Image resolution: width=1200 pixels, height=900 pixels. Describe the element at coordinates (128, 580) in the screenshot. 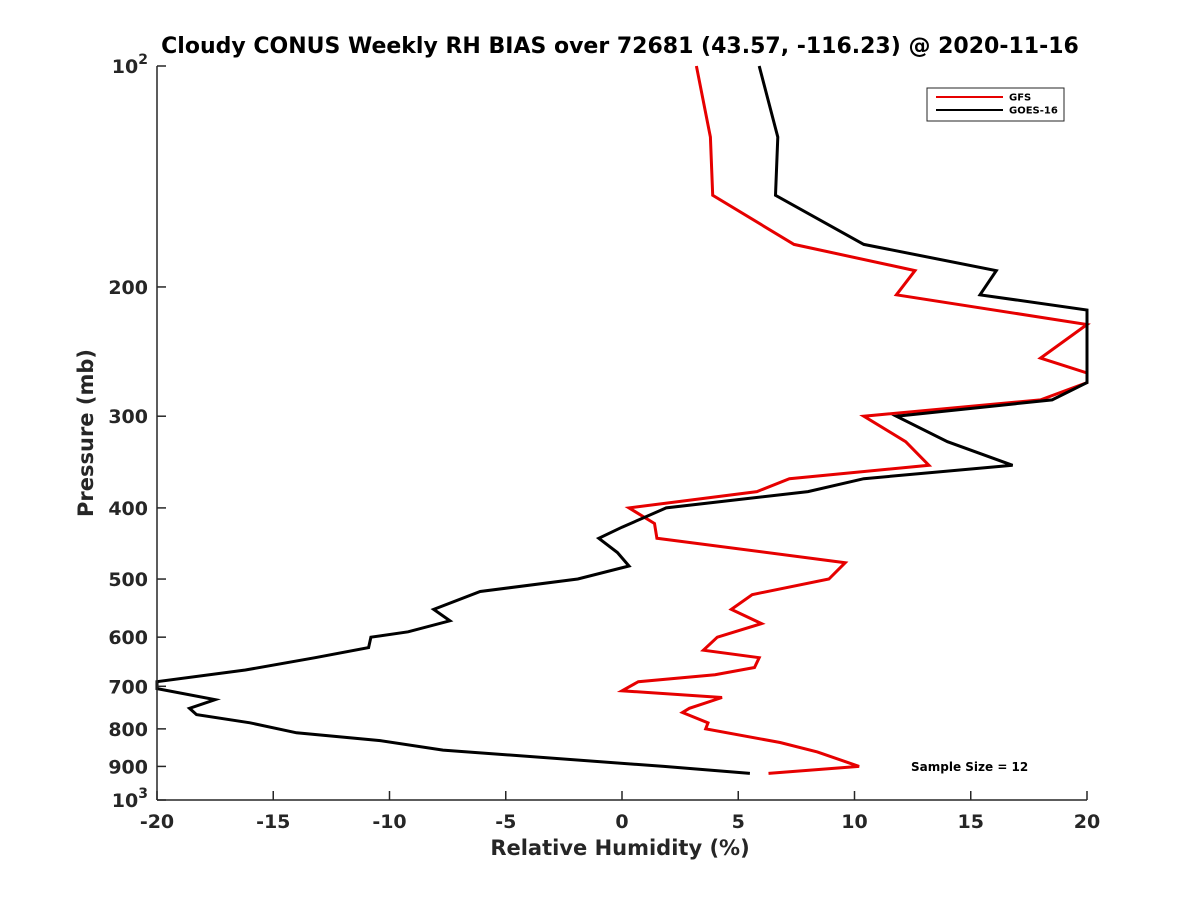

I see `y-tick-label: 500` at that location.